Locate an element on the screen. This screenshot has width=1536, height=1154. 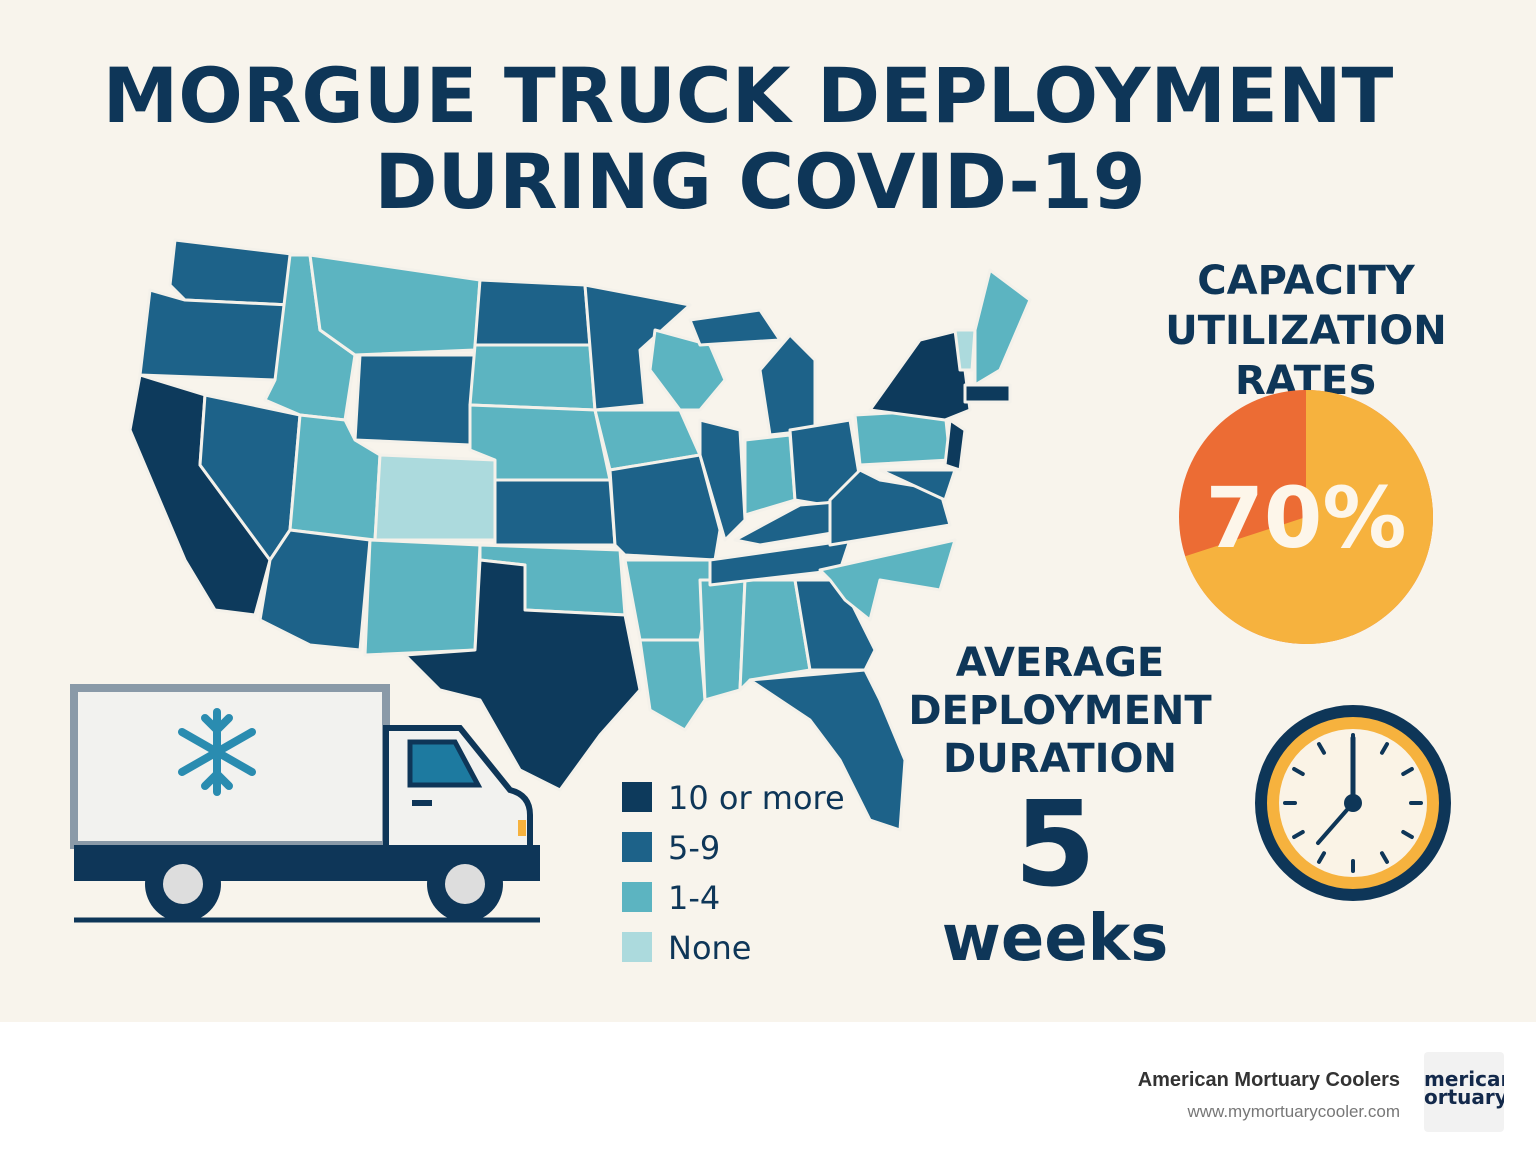
legend-label: 10 or more is located at coordinates (756, 798).